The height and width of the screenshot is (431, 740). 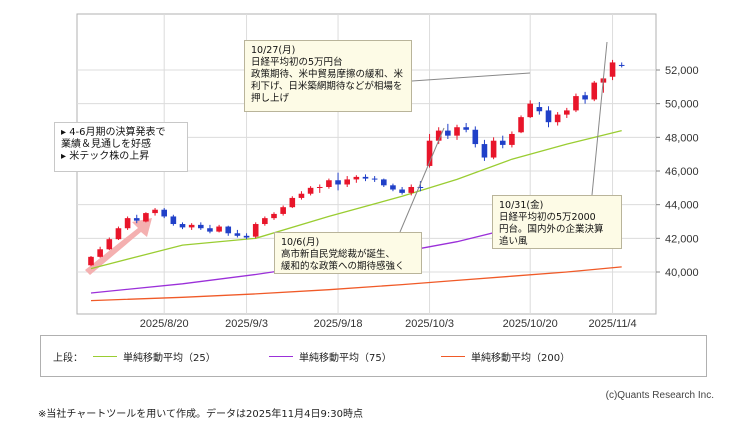 I want to click on legend-item-ma25: 単純移動平均（25）, so click(x=154, y=356).